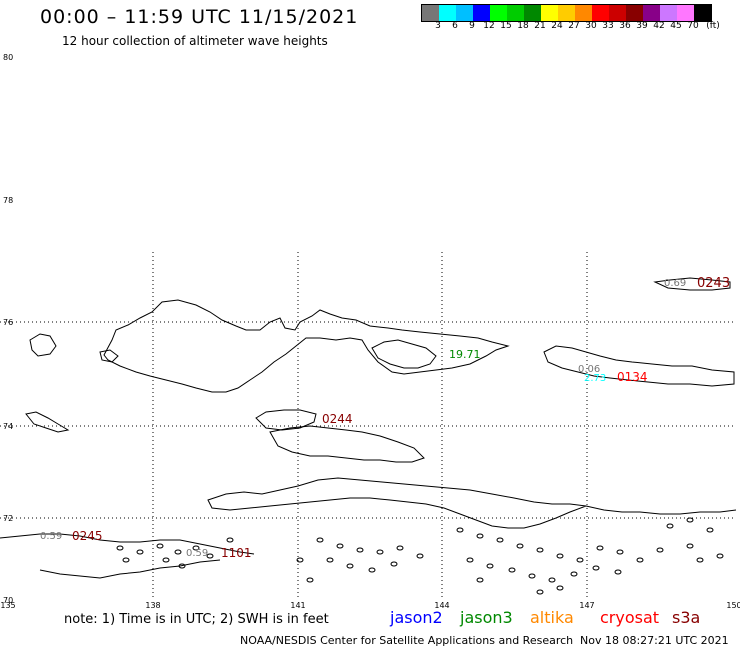 The width and height of the screenshot is (740, 650). What do you see at coordinates (337, 419) in the screenshot?
I see `wave-height-annotation: 0244` at bounding box center [337, 419].